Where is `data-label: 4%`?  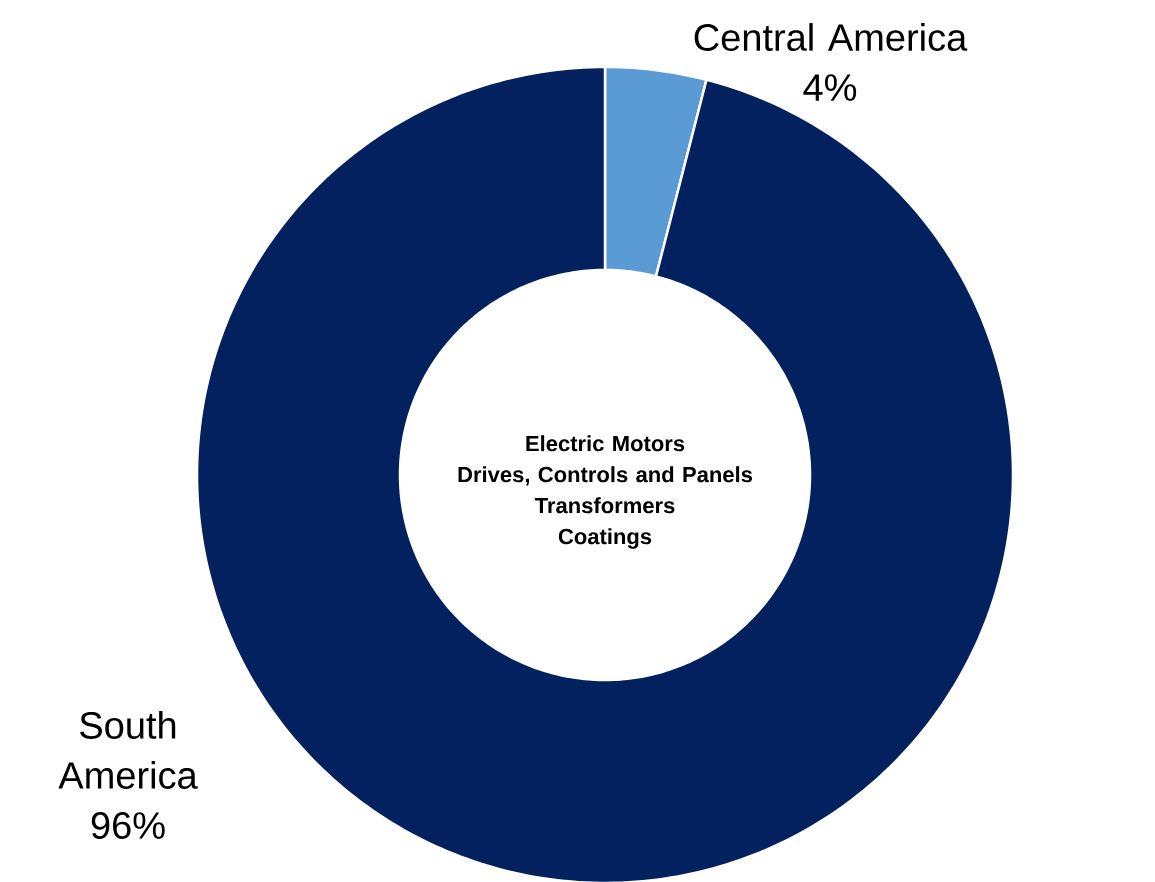
data-label: 4% is located at coordinates (830, 87).